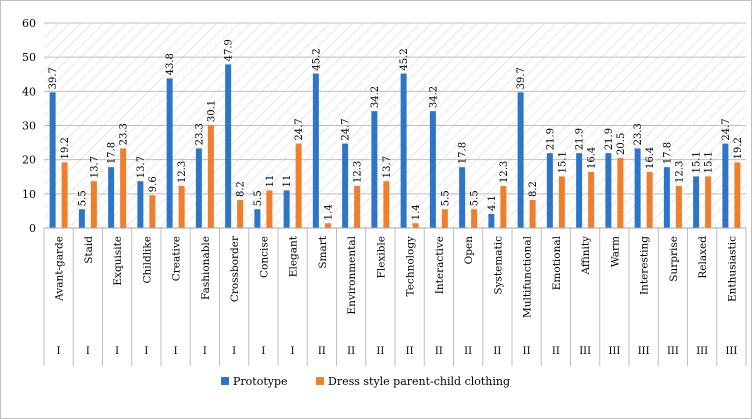  What do you see at coordinates (674, 259) in the screenshot?
I see `category-label: Surprise` at bounding box center [674, 259].